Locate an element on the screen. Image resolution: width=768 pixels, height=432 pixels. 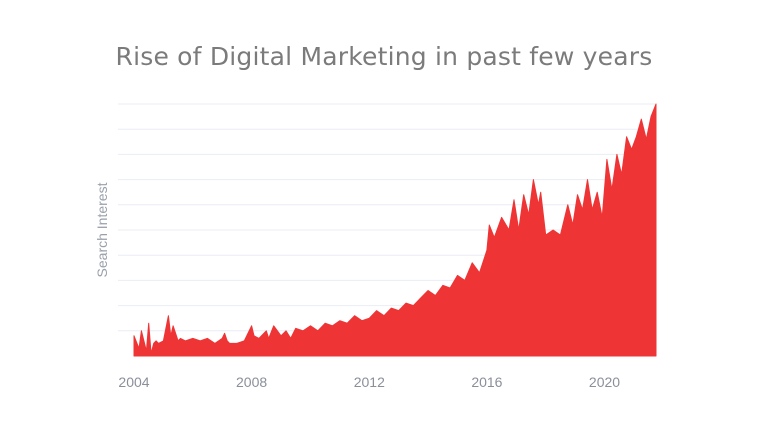
x-tick-label: 2008 is located at coordinates (251, 382).